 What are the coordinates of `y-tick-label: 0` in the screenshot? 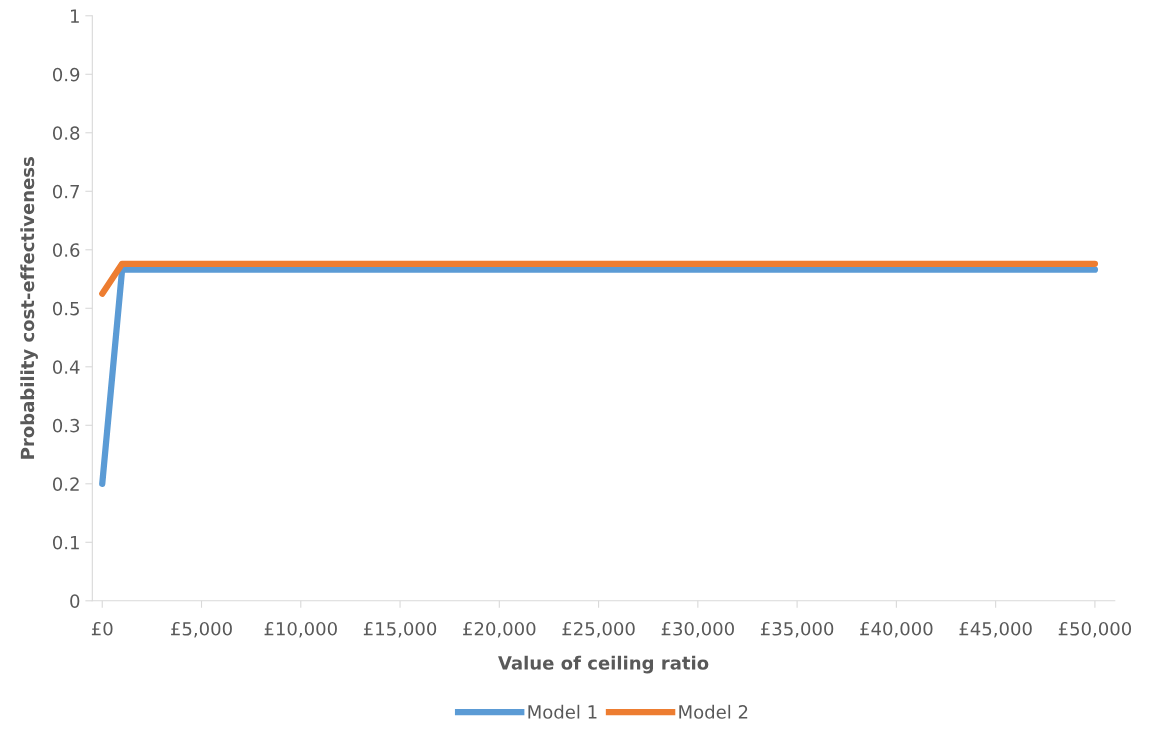 It's located at (75, 601).